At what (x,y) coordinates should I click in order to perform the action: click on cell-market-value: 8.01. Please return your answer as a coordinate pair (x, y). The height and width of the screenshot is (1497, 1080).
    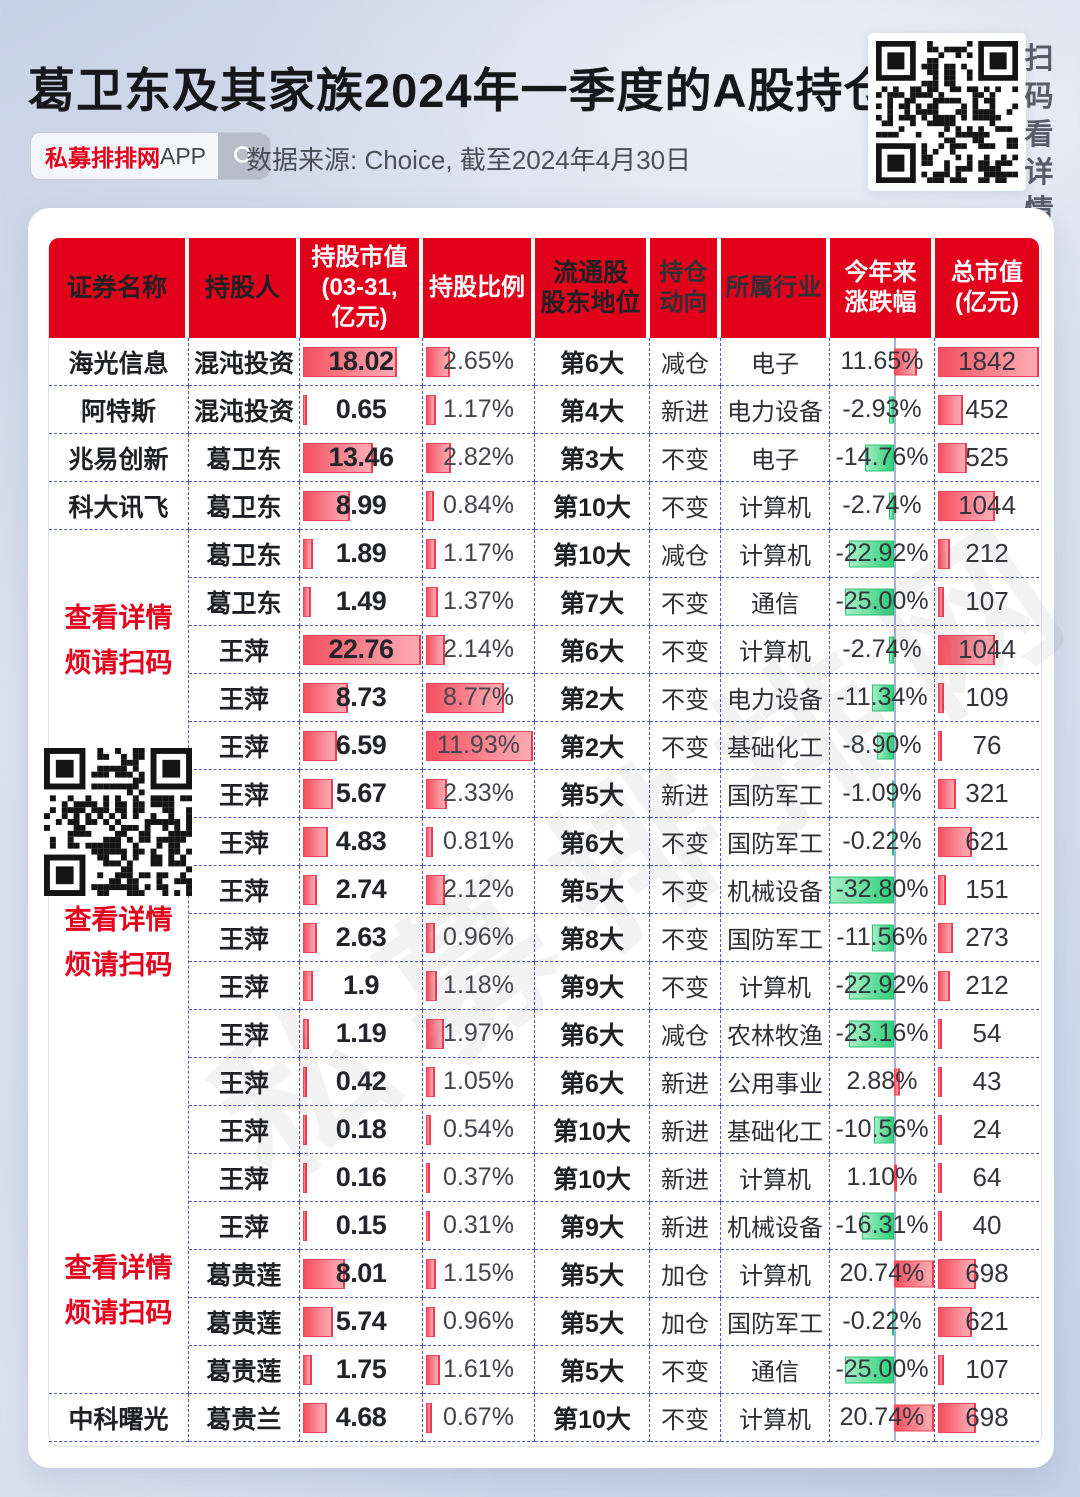
    Looking at the image, I should click on (361, 1274).